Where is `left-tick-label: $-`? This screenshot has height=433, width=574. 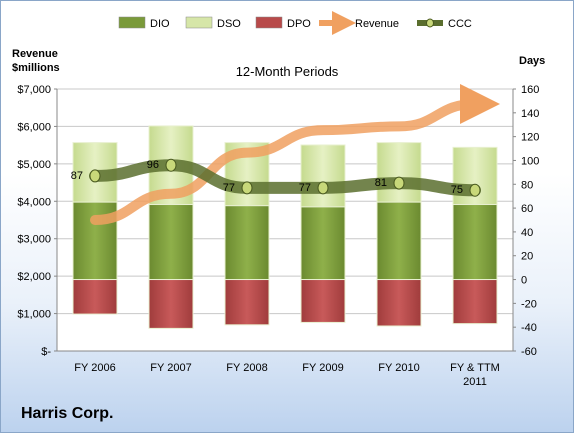
left-tick-label: $- is located at coordinates (46, 352).